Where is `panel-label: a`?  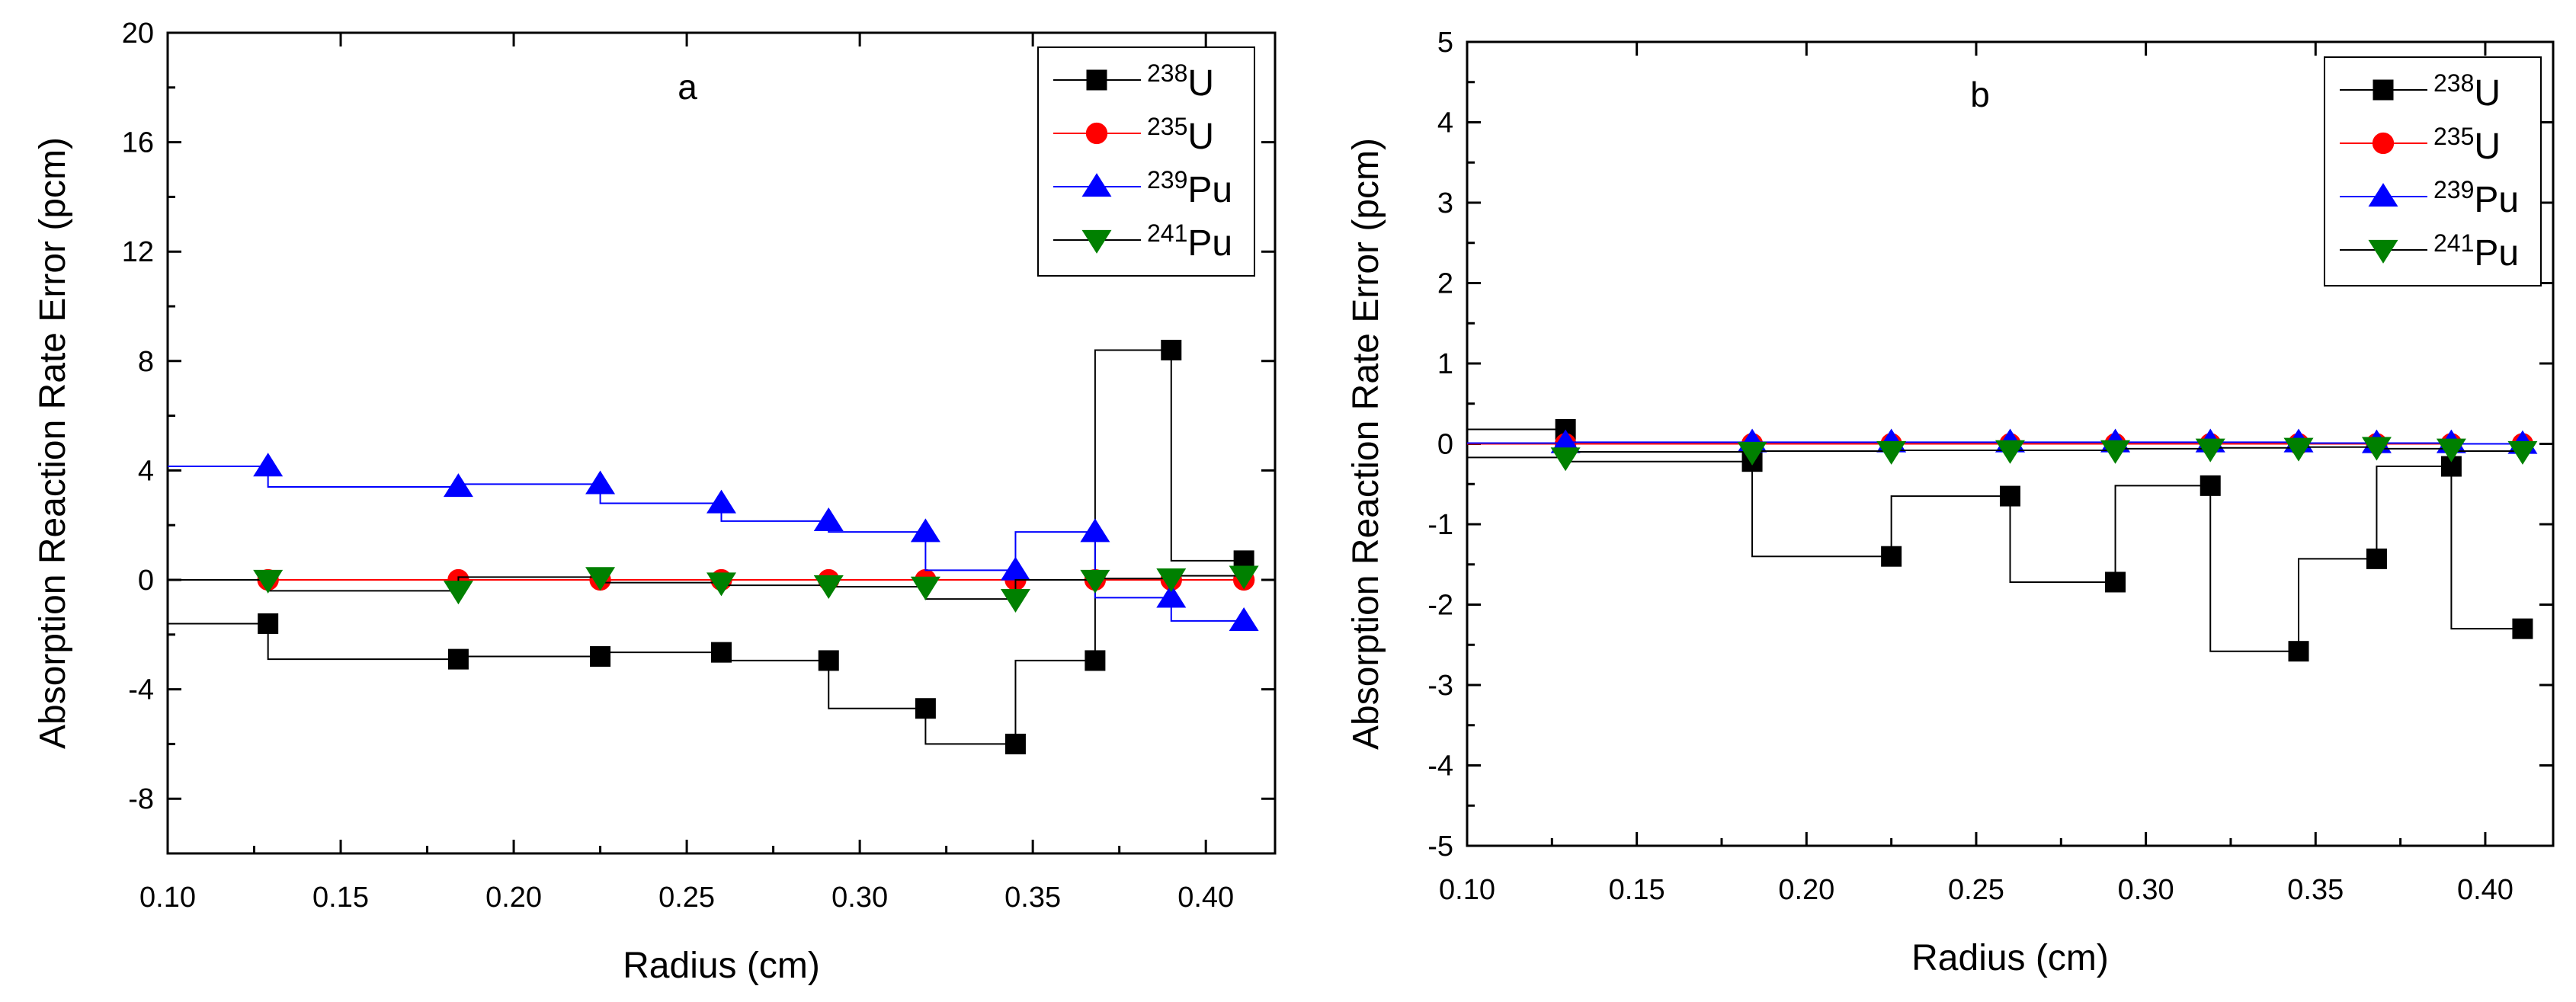
panel-label: a is located at coordinates (687, 87).